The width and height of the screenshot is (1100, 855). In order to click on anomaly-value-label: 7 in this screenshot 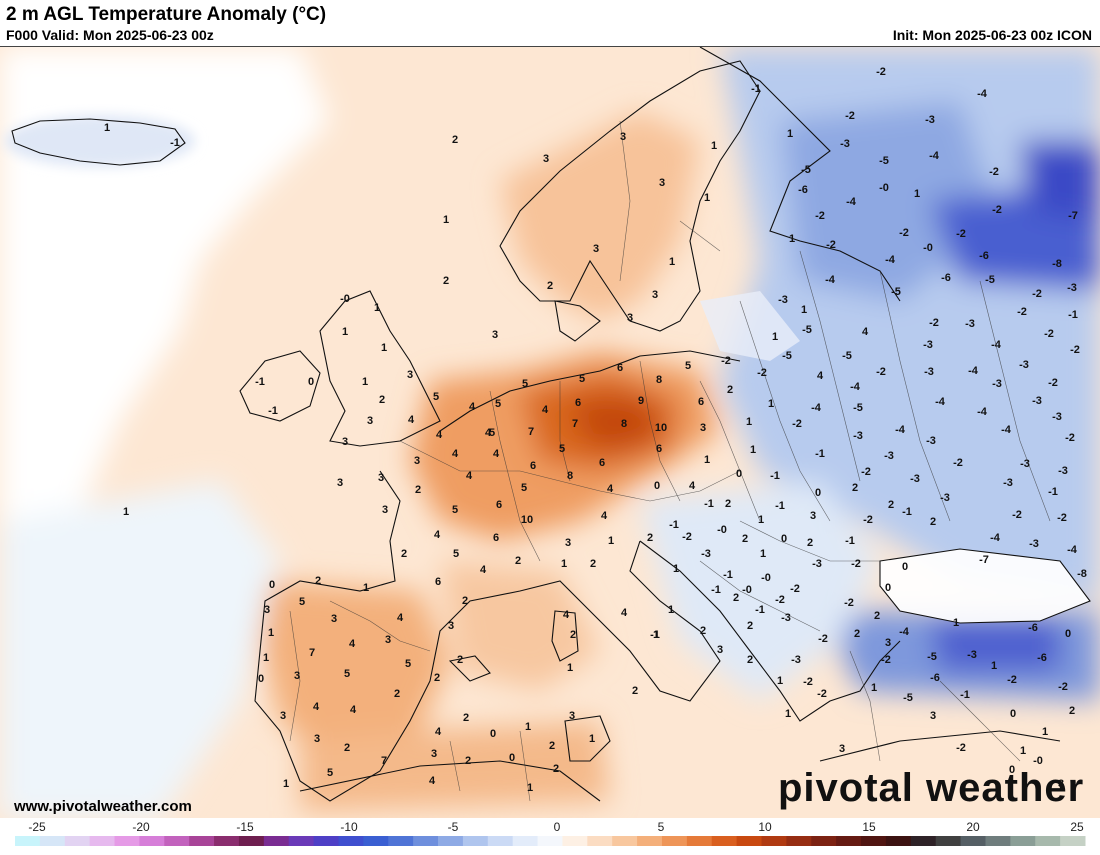, I will do `click(312, 653)`.